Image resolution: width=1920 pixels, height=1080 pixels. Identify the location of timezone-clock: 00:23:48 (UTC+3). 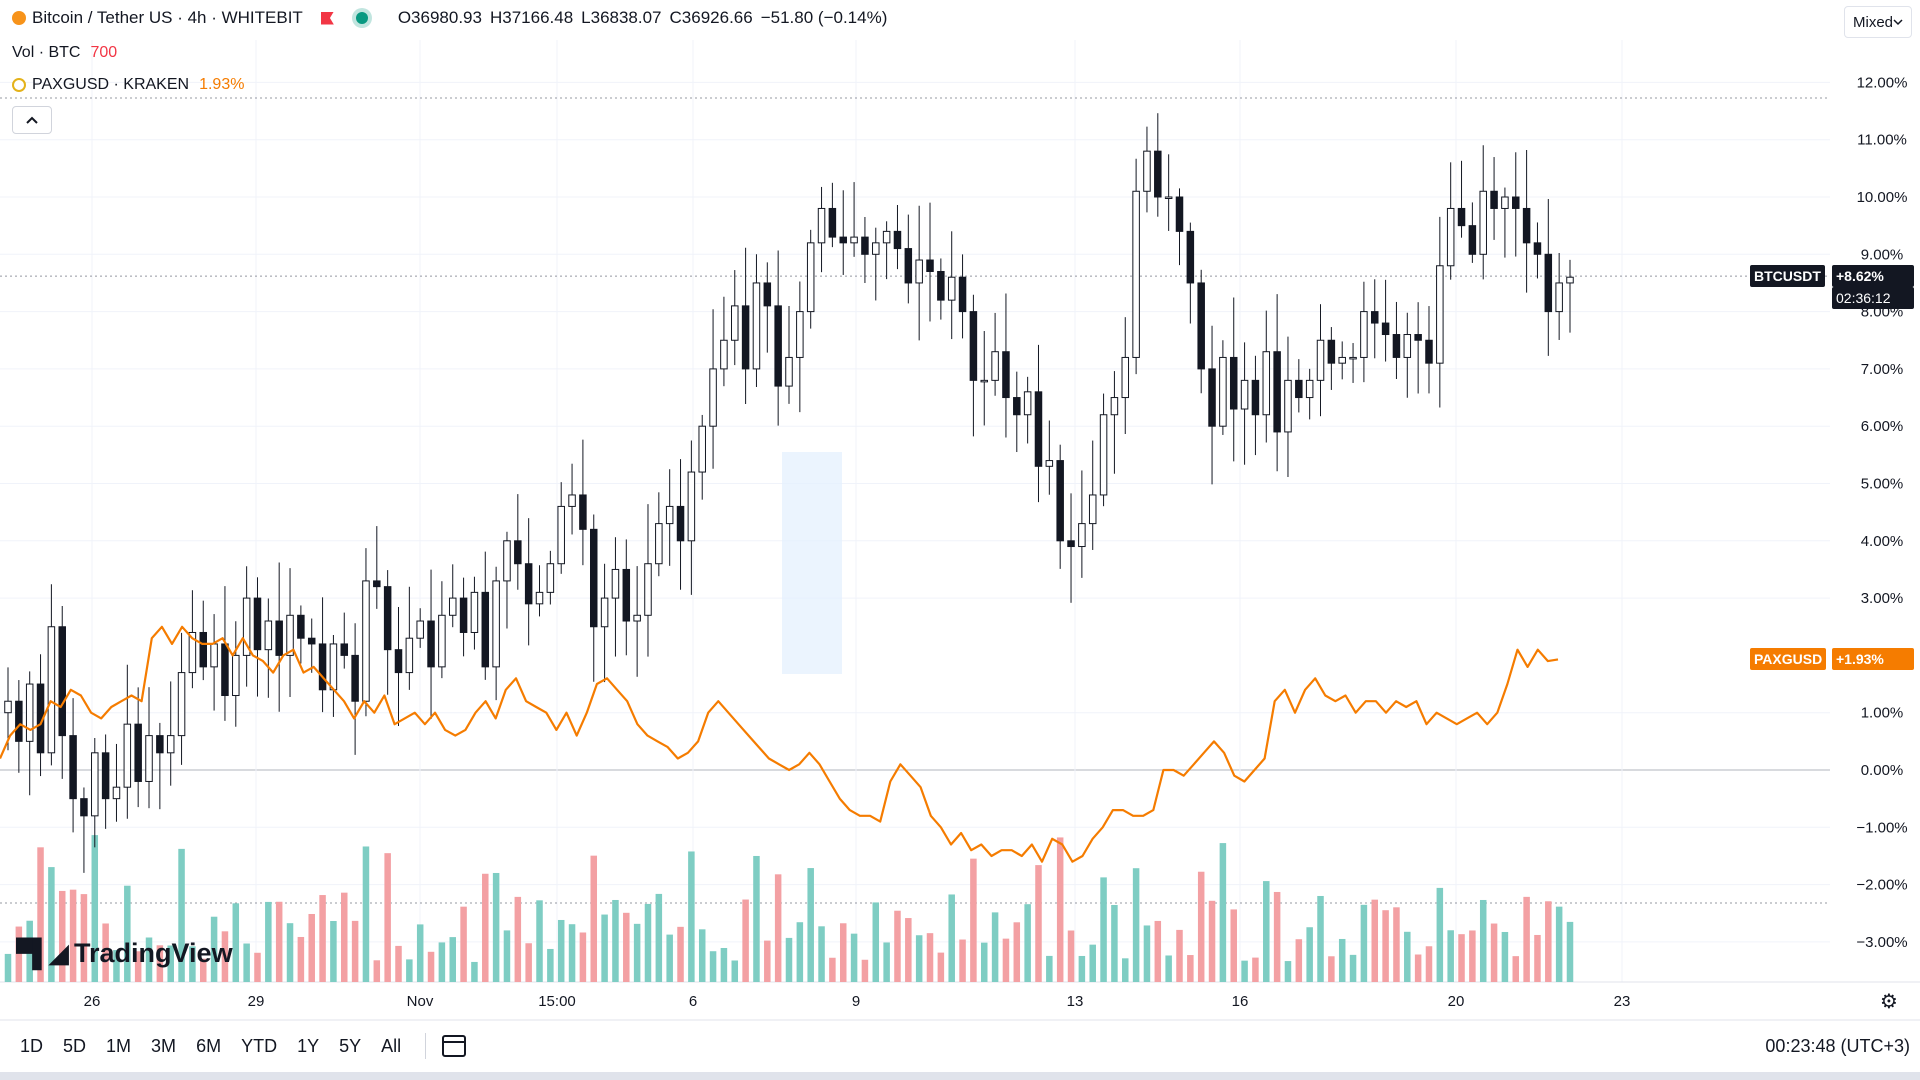
(1837, 1046).